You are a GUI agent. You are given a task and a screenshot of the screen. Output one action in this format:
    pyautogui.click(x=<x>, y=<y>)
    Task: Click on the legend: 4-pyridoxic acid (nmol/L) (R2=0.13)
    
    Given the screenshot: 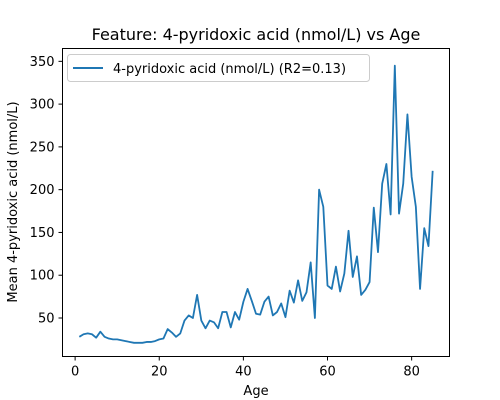 What is the action you would take?
    pyautogui.click(x=218, y=68)
    